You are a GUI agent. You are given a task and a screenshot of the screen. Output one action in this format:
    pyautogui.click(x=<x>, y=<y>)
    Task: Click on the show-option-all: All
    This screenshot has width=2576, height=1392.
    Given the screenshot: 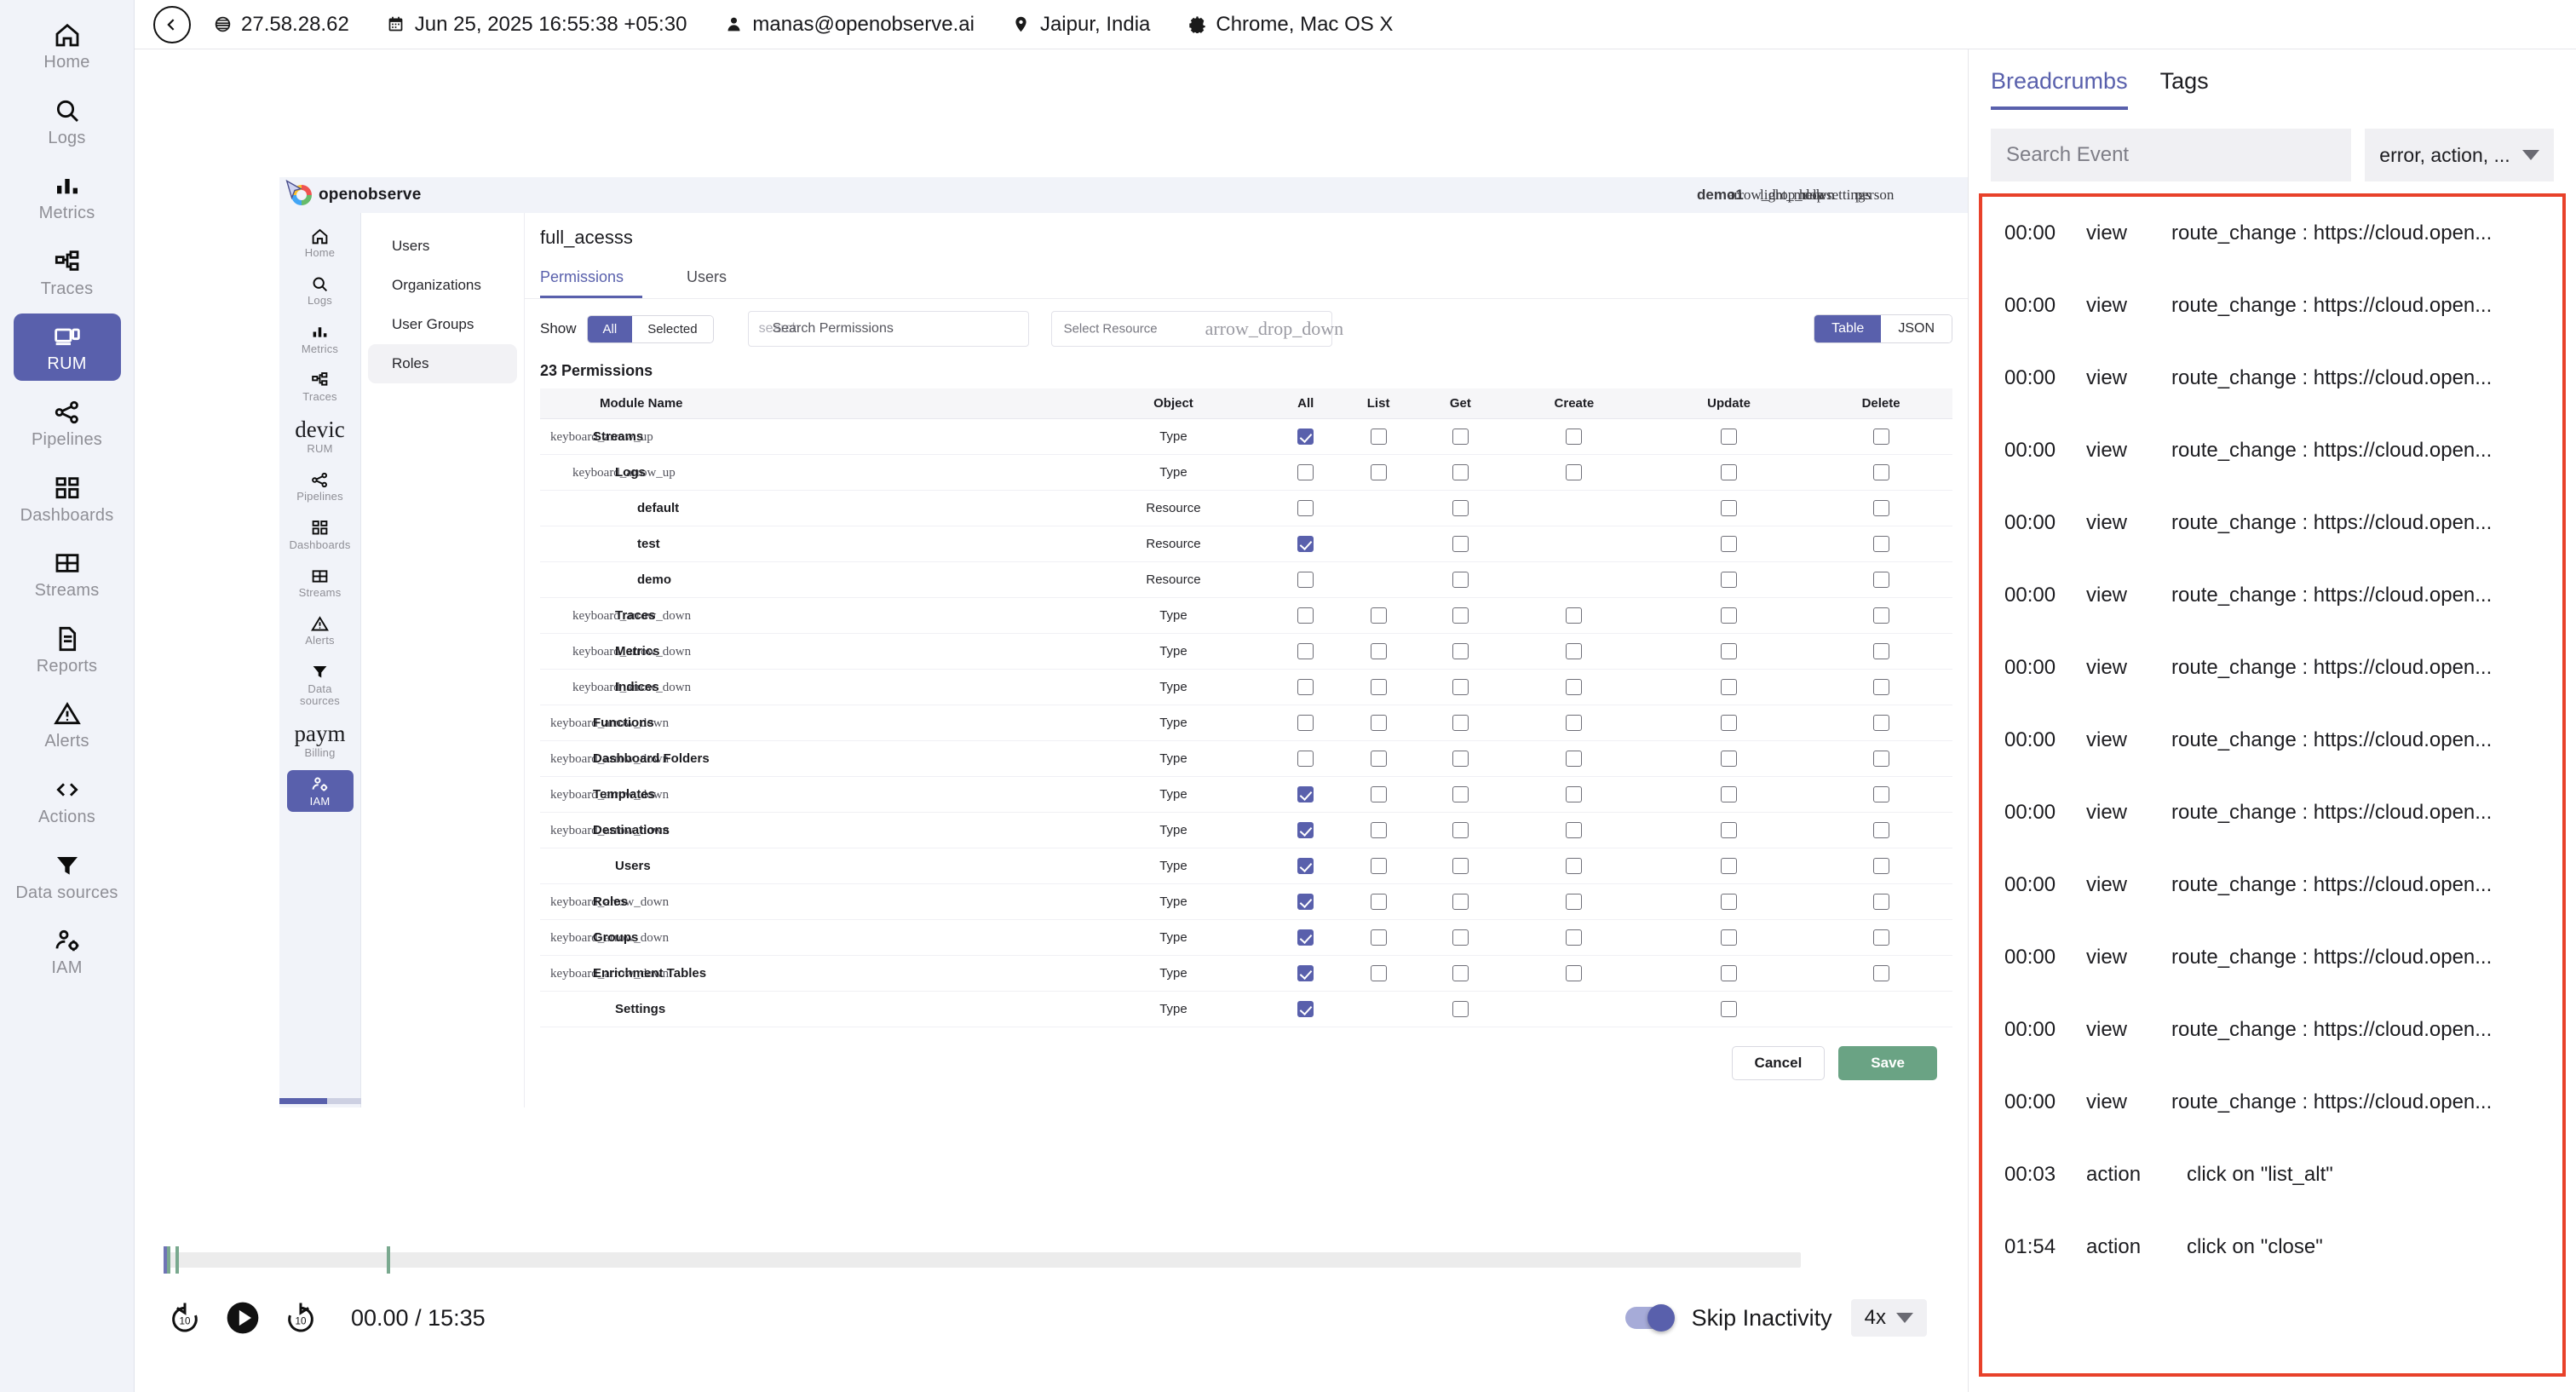 What is the action you would take?
    pyautogui.click(x=610, y=329)
    